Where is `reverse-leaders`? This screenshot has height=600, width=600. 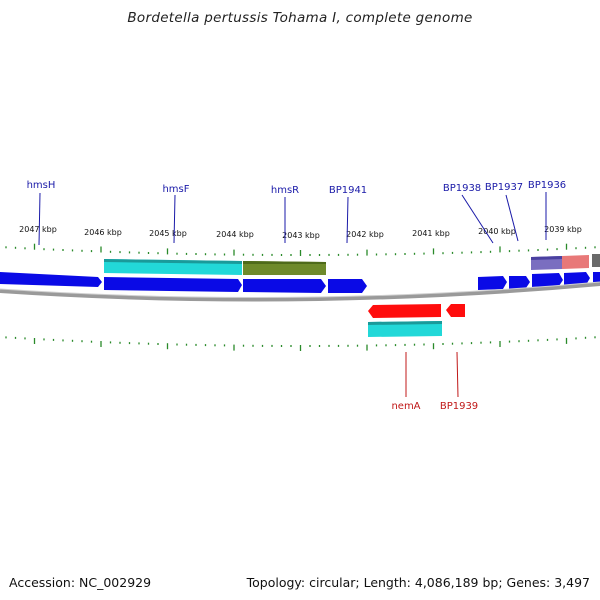 reverse-leaders is located at coordinates (432, 374).